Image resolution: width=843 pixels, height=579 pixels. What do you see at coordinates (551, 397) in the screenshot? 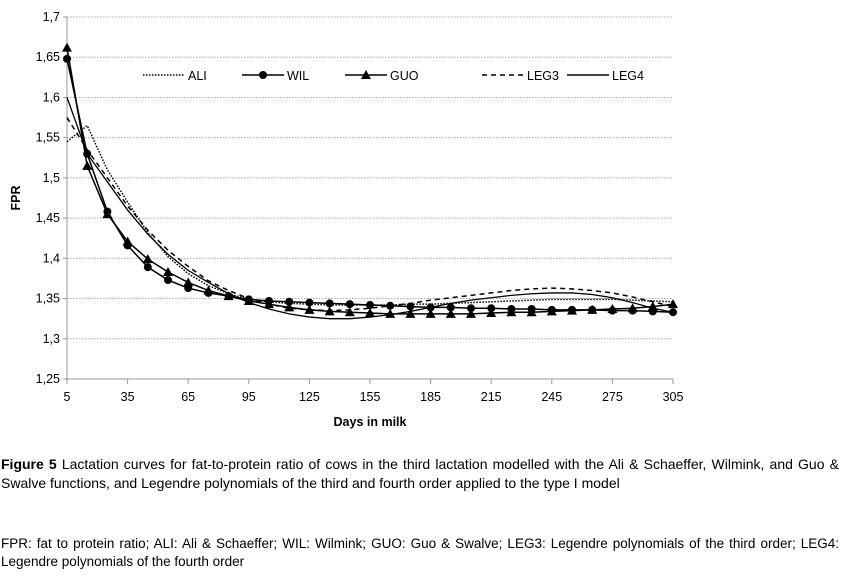
I see `x-tick-label: 245` at bounding box center [551, 397].